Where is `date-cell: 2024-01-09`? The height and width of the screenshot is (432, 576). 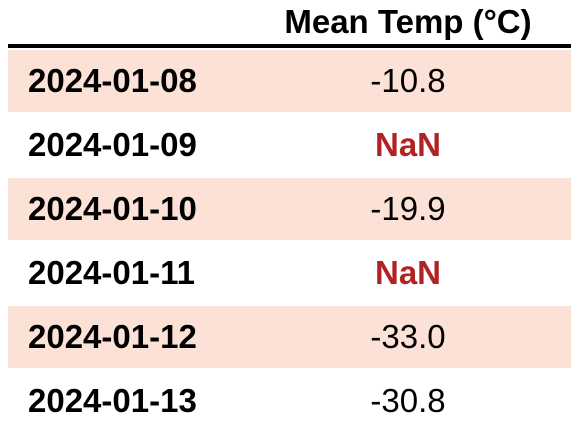
date-cell: 2024-01-09 is located at coordinates (112, 145).